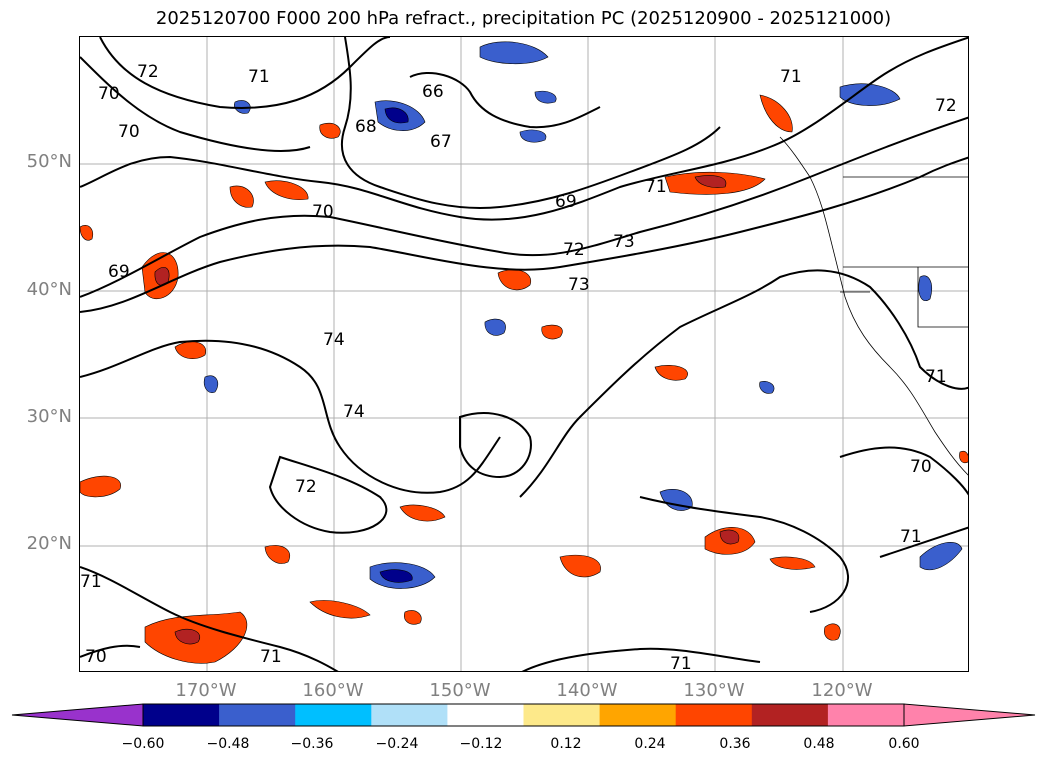  What do you see at coordinates (873, 306) in the screenshot?
I see `coastlines` at bounding box center [873, 306].